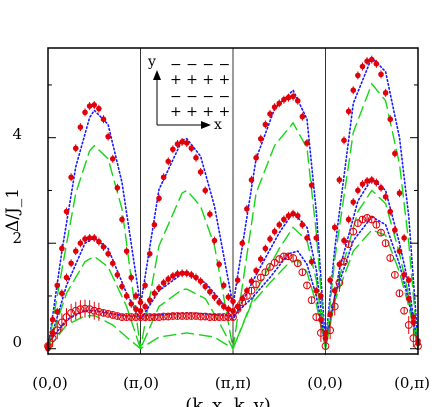 This screenshot has width=447, height=407. What do you see at coordinates (17, 134) in the screenshot?
I see `y-tick-label-4: 4` at bounding box center [17, 134].